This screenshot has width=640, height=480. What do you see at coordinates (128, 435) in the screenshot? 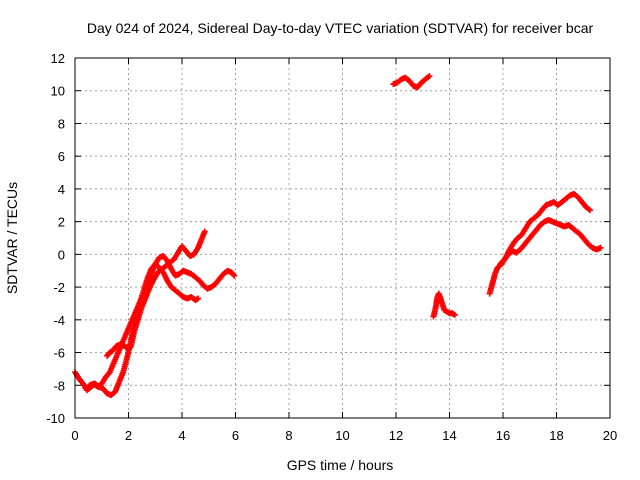
I see `x-tick-label: 2` at bounding box center [128, 435].